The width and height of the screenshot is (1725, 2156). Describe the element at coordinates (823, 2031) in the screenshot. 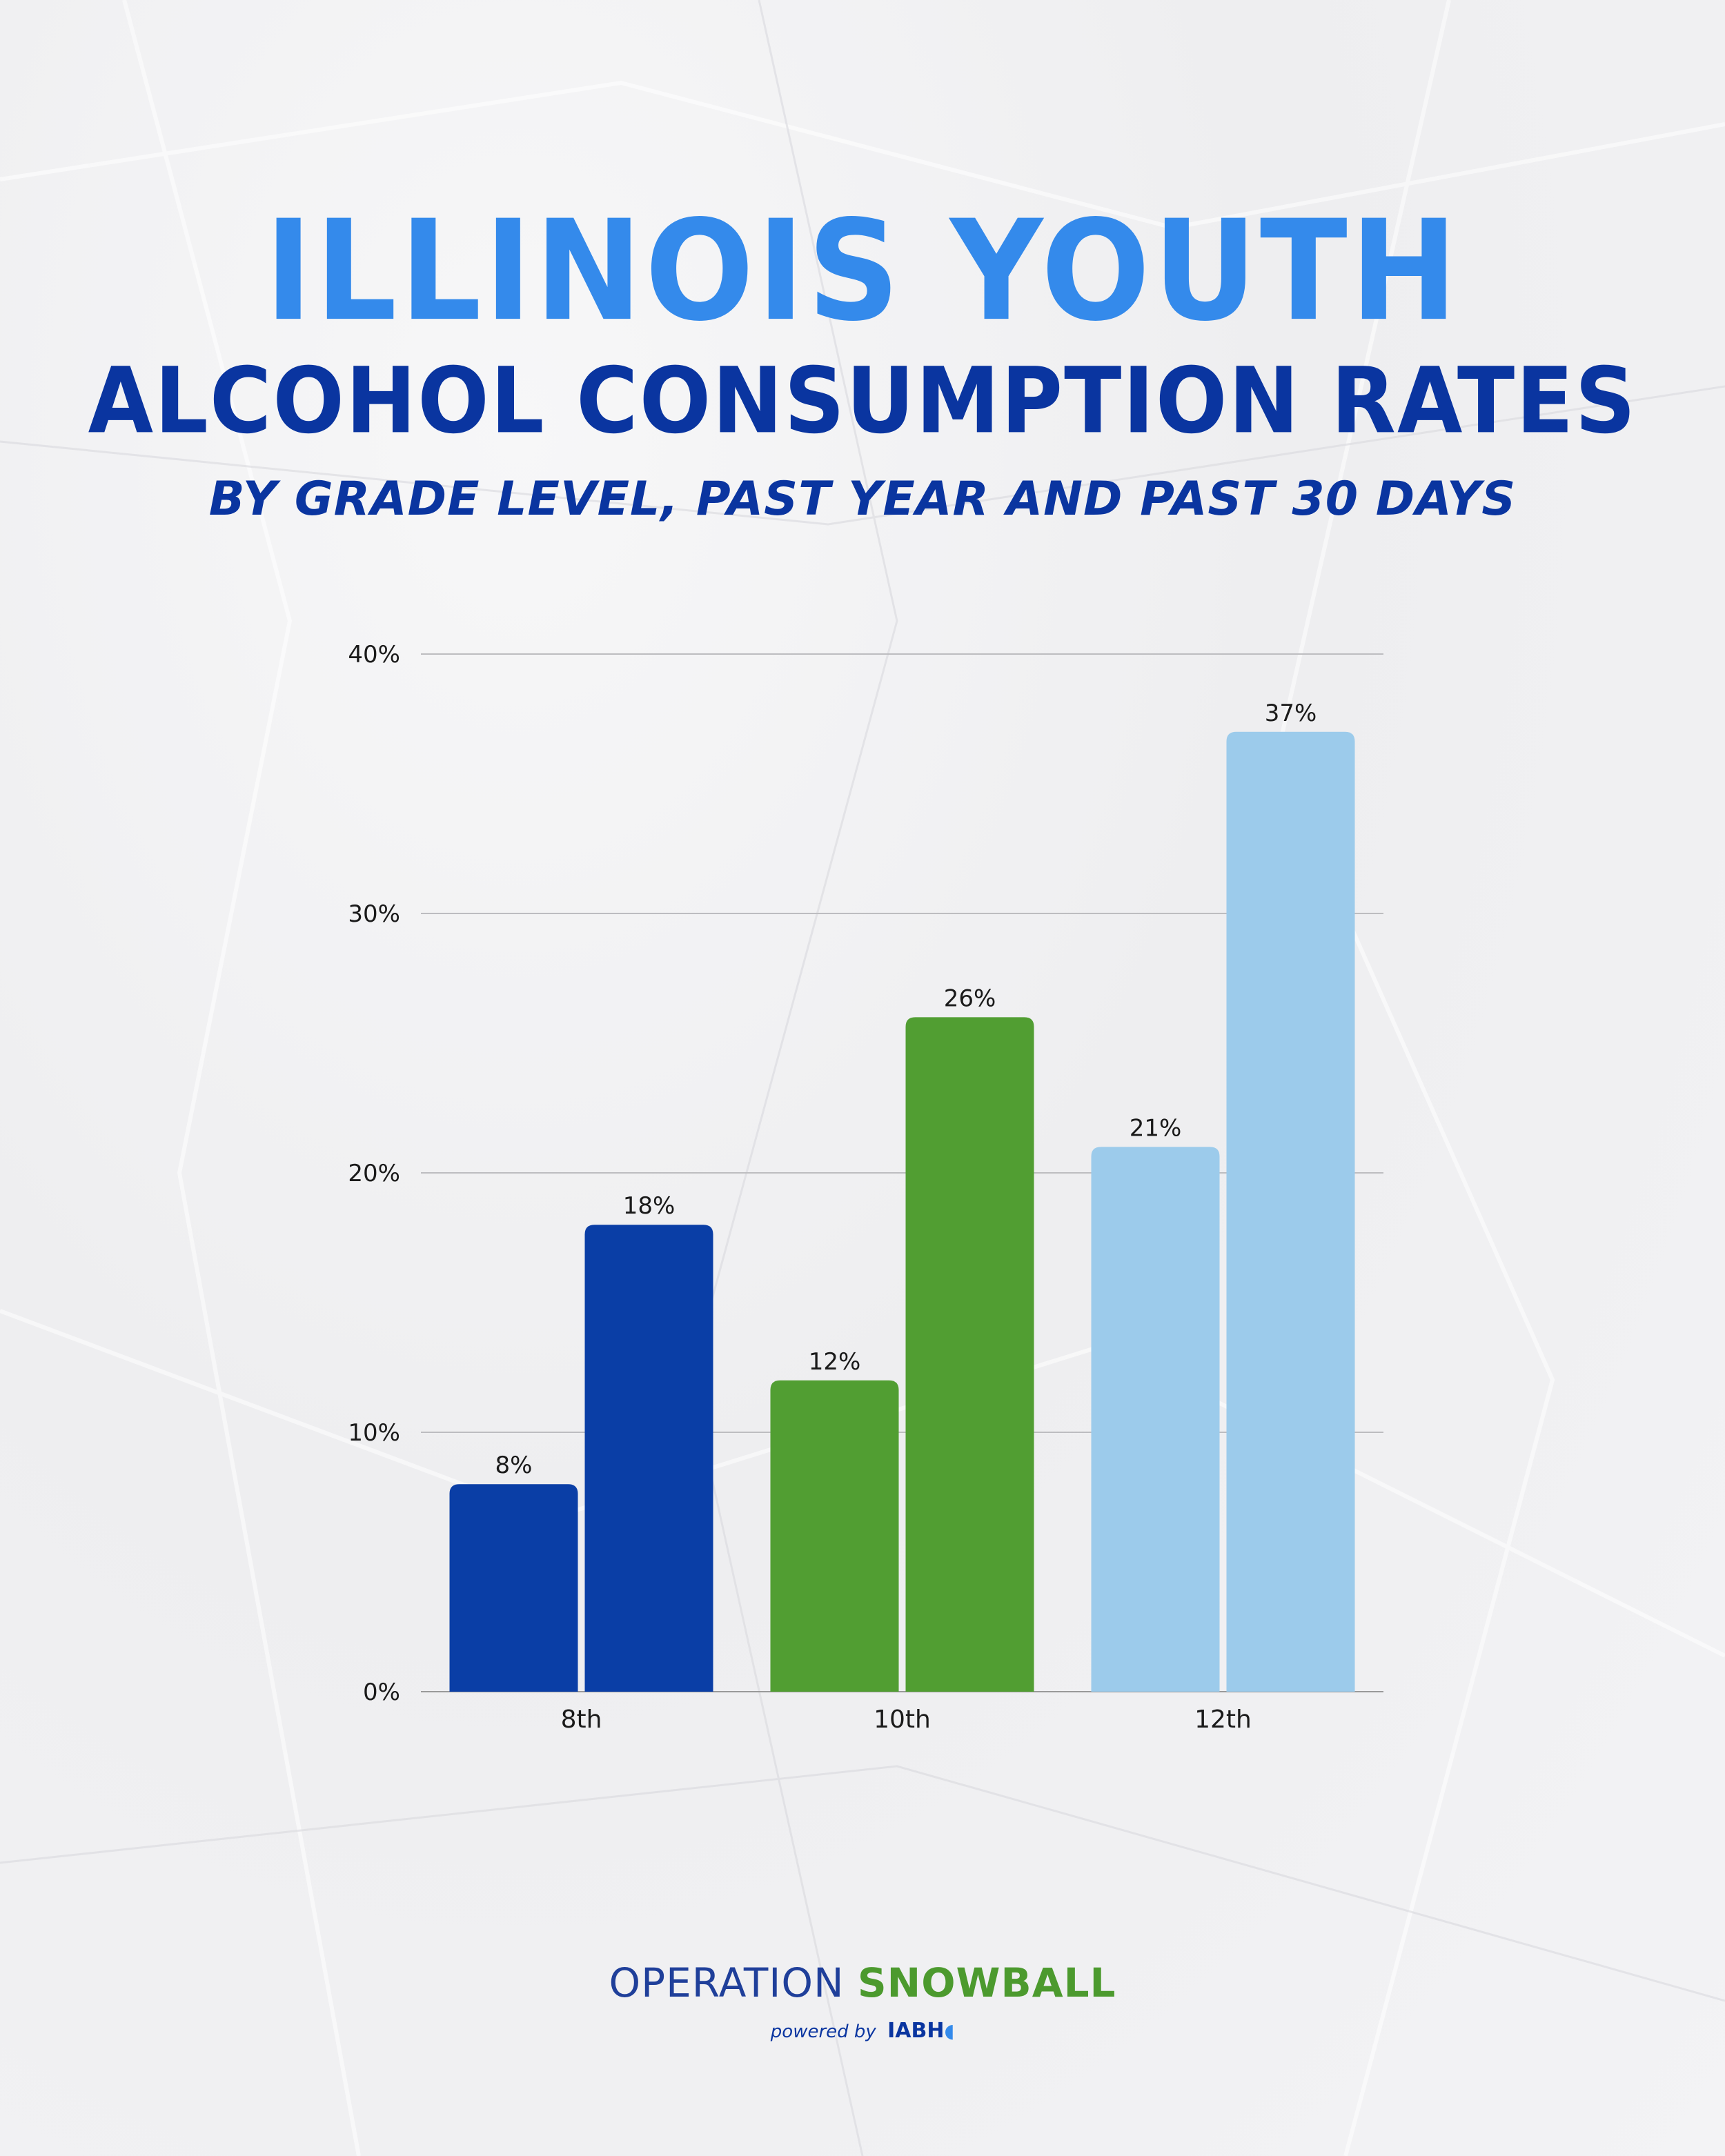

I see `powered-by-text: powered by` at that location.